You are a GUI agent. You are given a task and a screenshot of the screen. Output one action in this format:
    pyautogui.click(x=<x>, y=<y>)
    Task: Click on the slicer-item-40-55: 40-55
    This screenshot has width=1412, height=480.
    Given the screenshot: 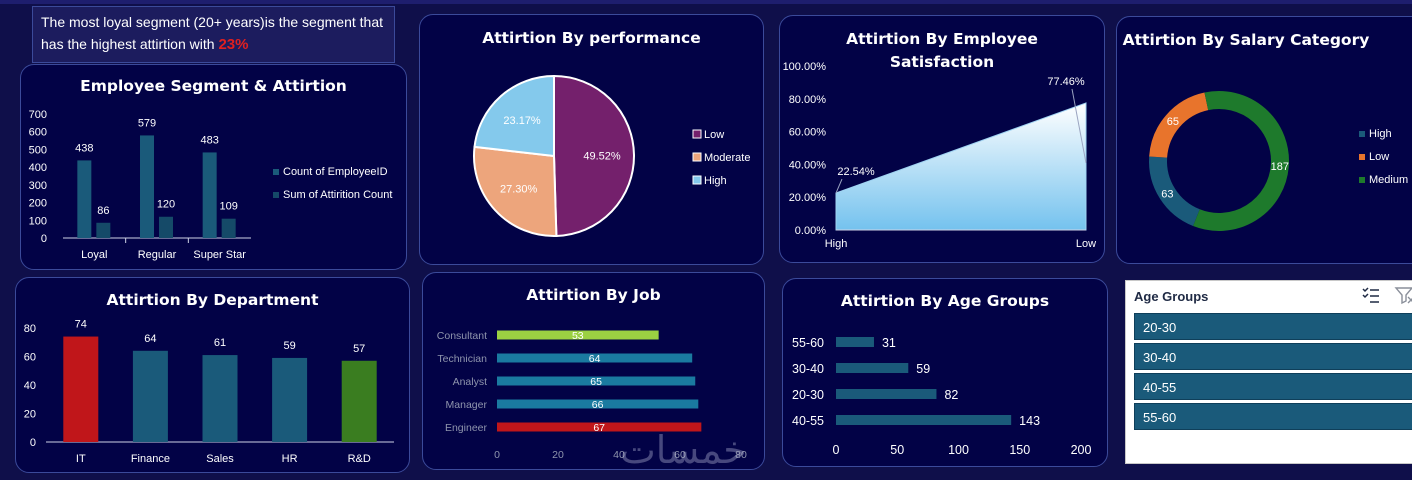 What is the action you would take?
    pyautogui.click(x=1273, y=386)
    